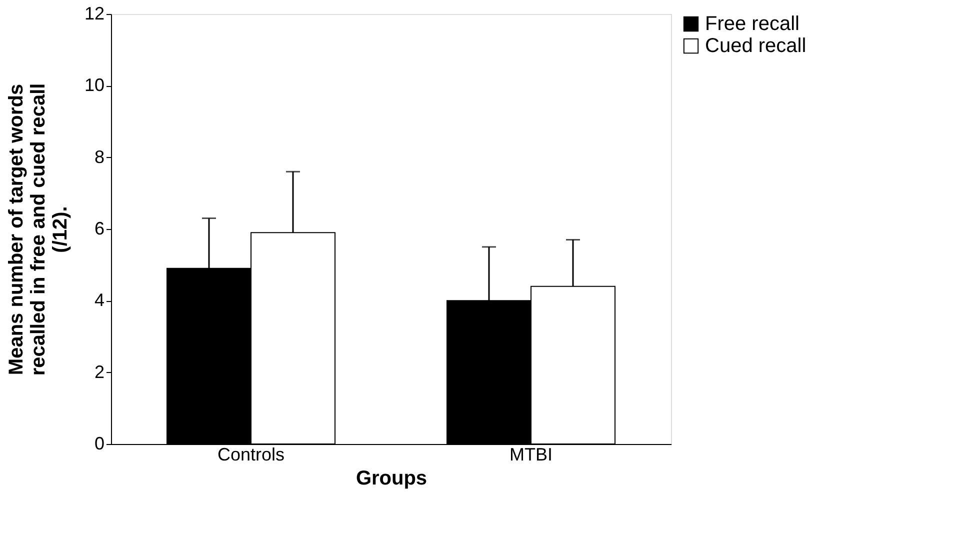  I want to click on y-tick-label: 8, so click(99, 156).